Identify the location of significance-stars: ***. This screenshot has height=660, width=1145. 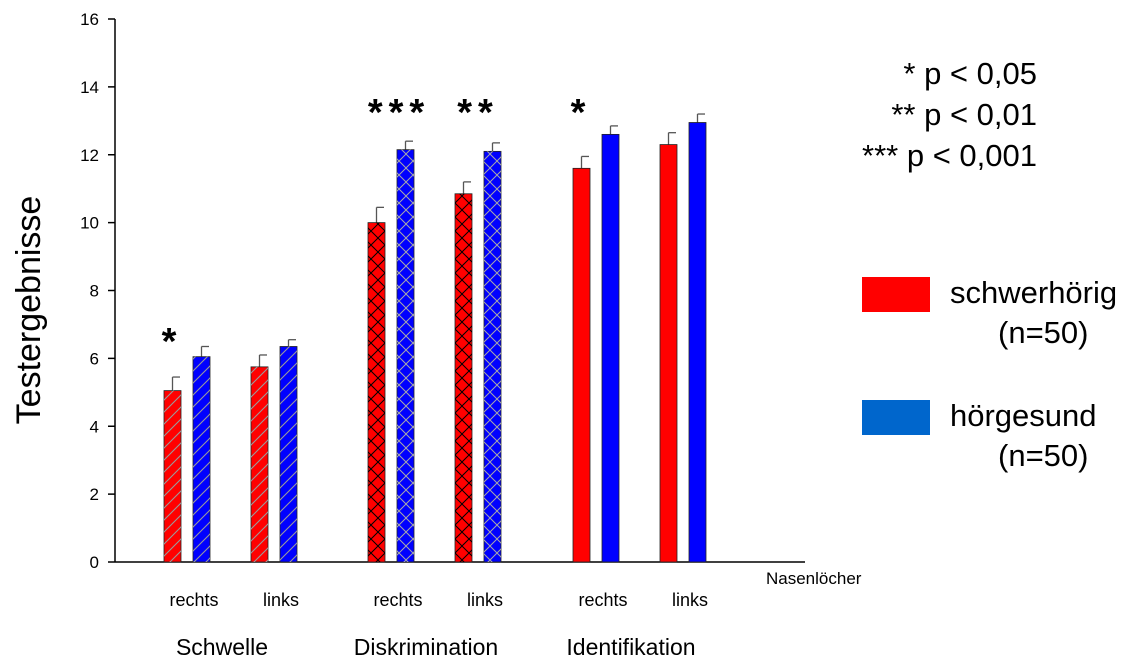
(399, 113).